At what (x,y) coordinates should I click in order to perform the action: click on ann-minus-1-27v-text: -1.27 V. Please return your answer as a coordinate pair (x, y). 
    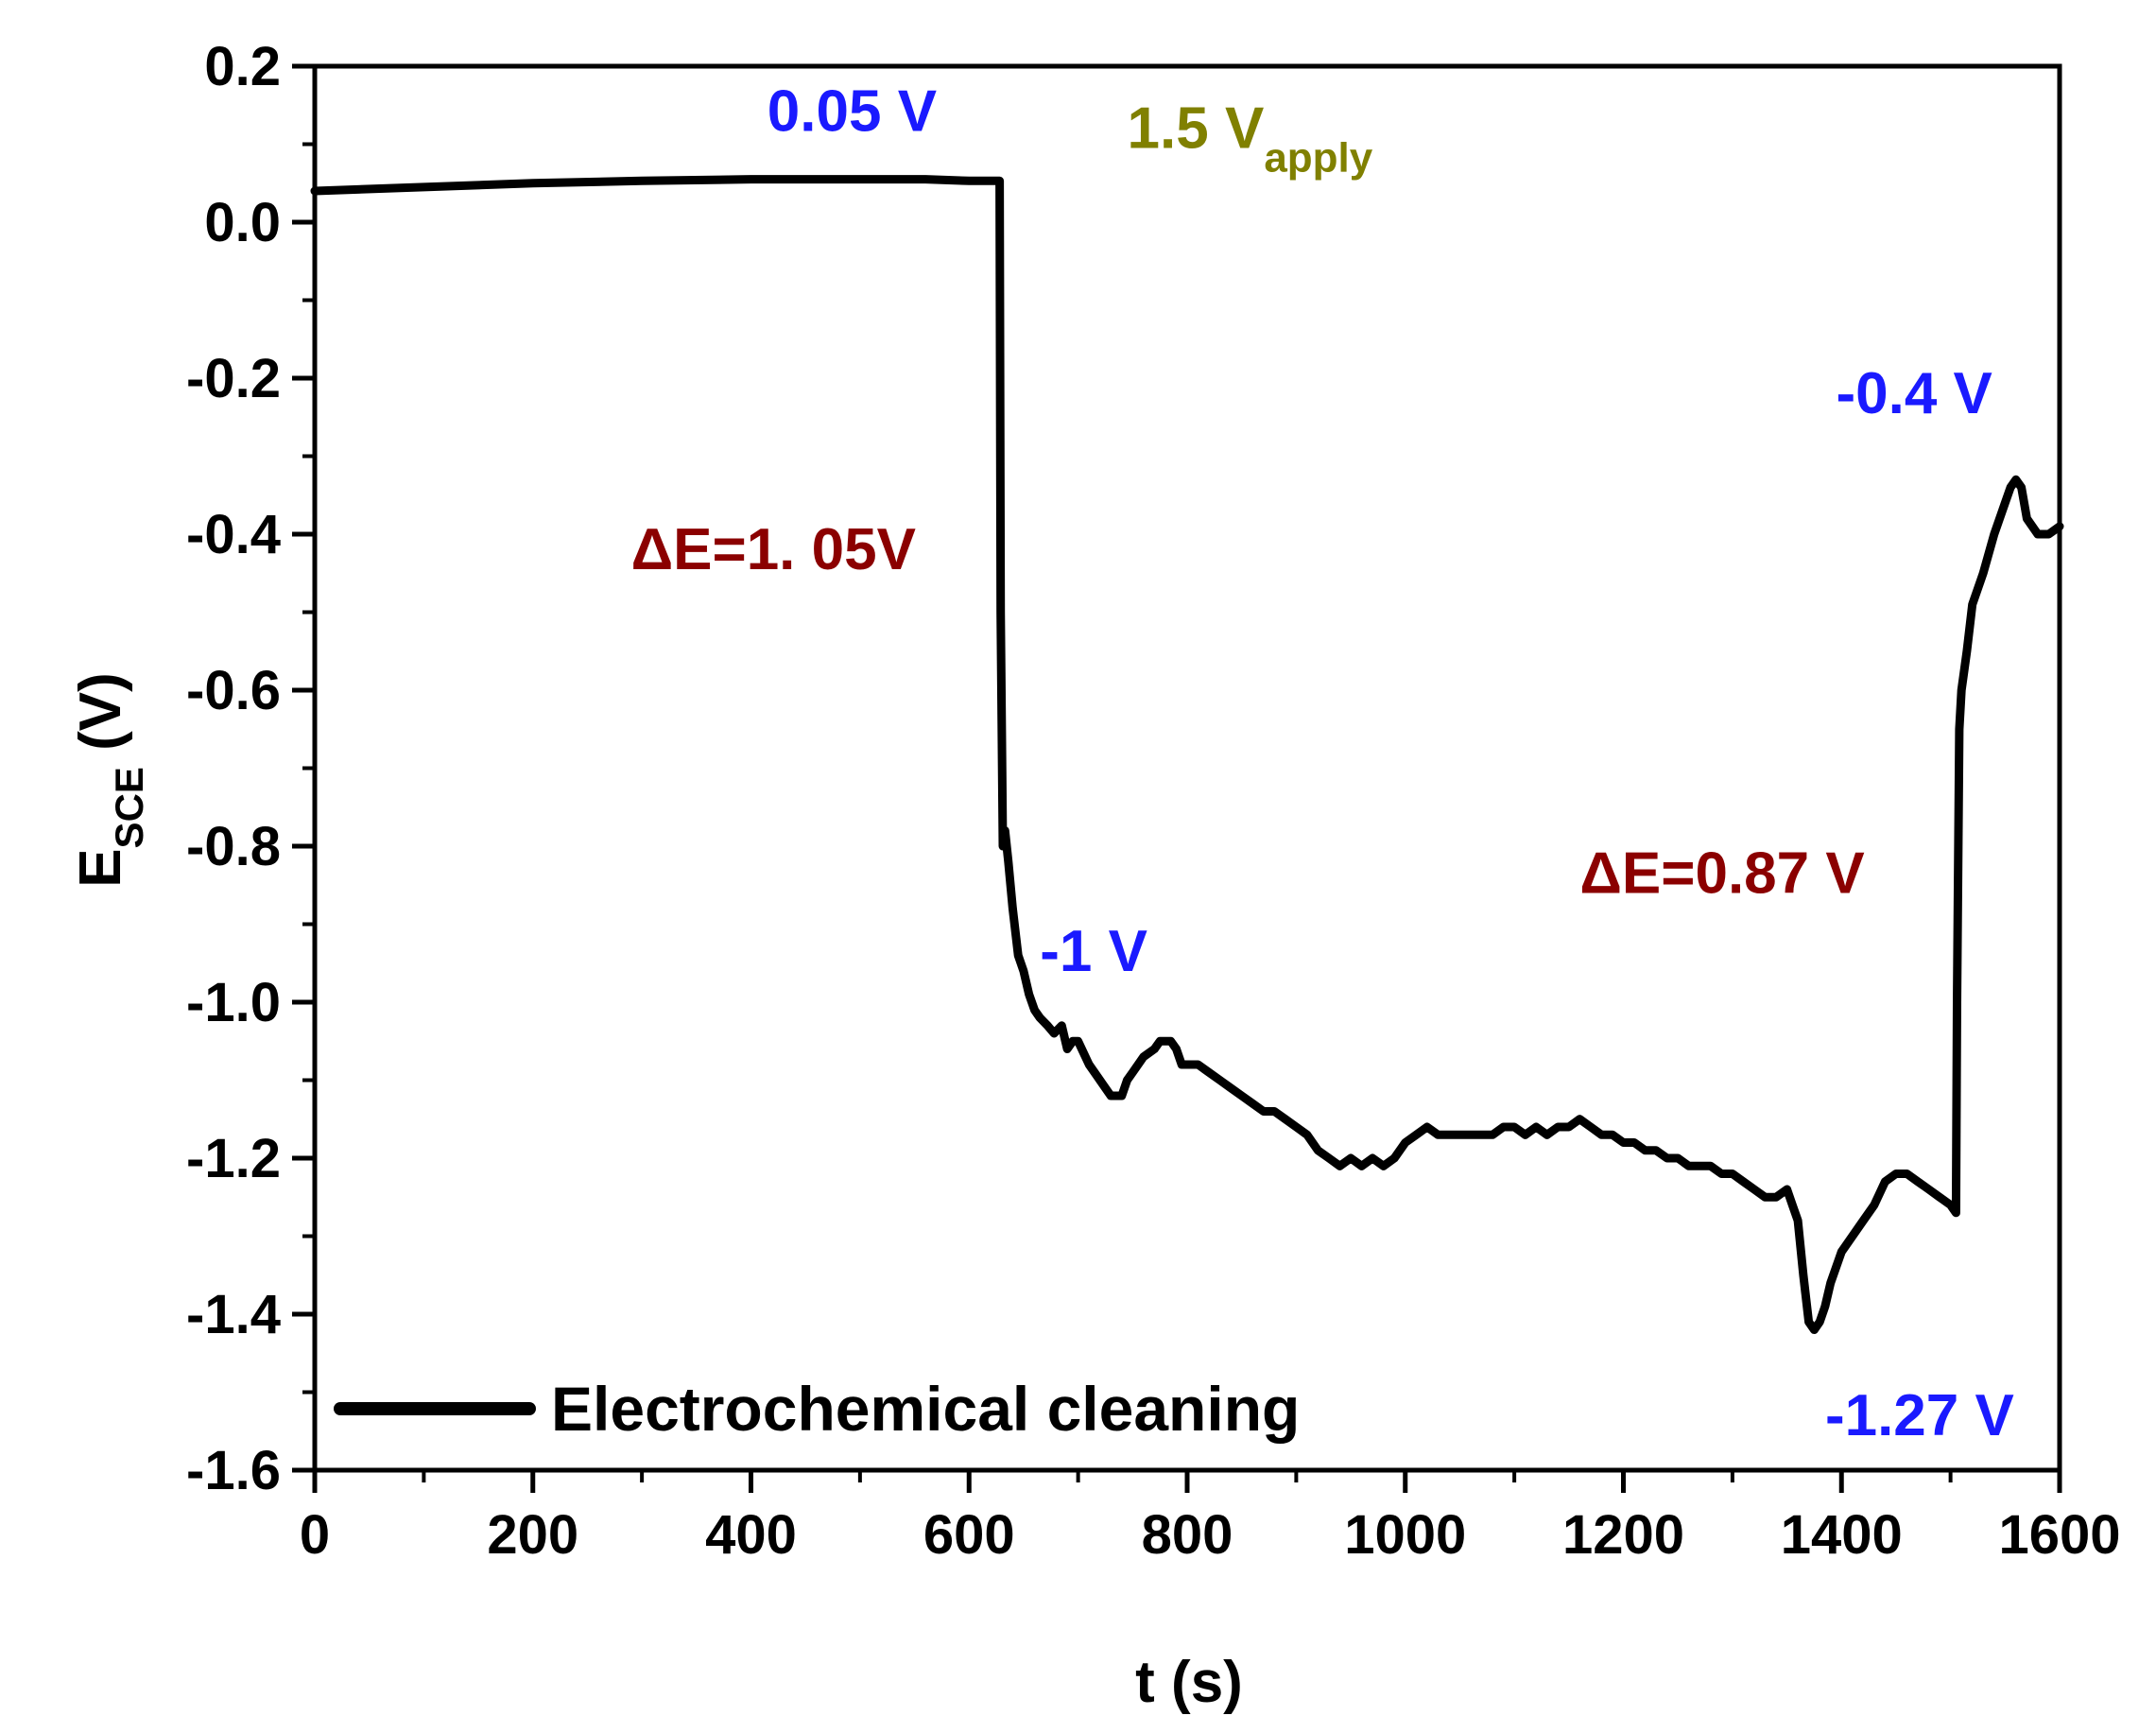
    Looking at the image, I should click on (1919, 1415).